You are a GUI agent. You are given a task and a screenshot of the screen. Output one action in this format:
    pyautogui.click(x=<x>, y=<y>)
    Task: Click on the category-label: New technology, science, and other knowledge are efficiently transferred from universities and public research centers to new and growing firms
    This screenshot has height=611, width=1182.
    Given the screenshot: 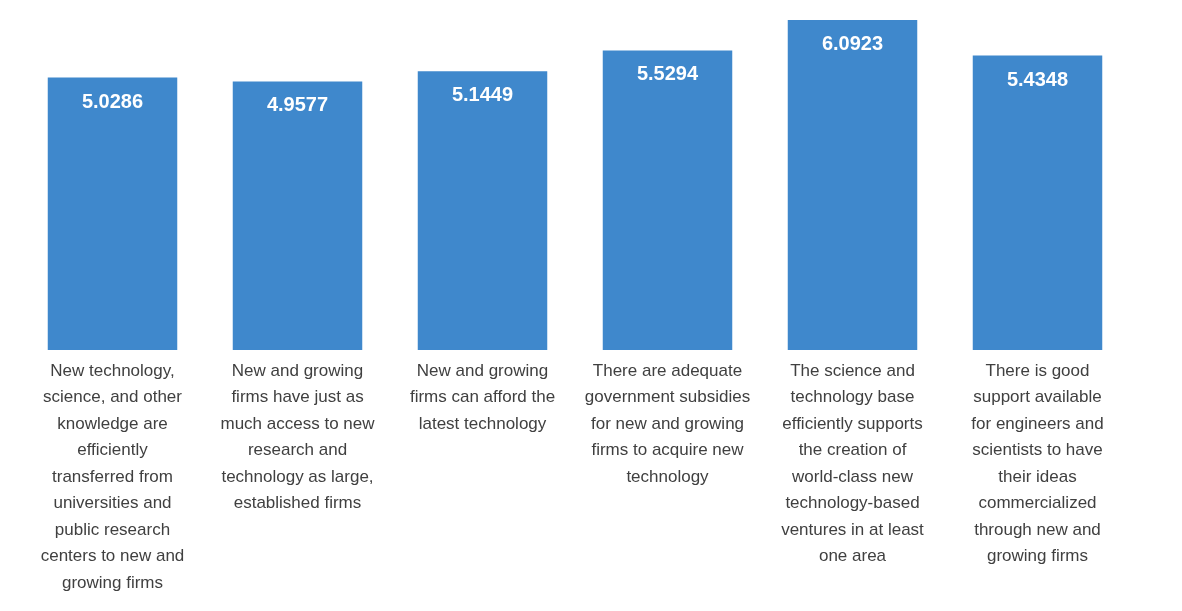 What is the action you would take?
    pyautogui.click(x=112, y=476)
    